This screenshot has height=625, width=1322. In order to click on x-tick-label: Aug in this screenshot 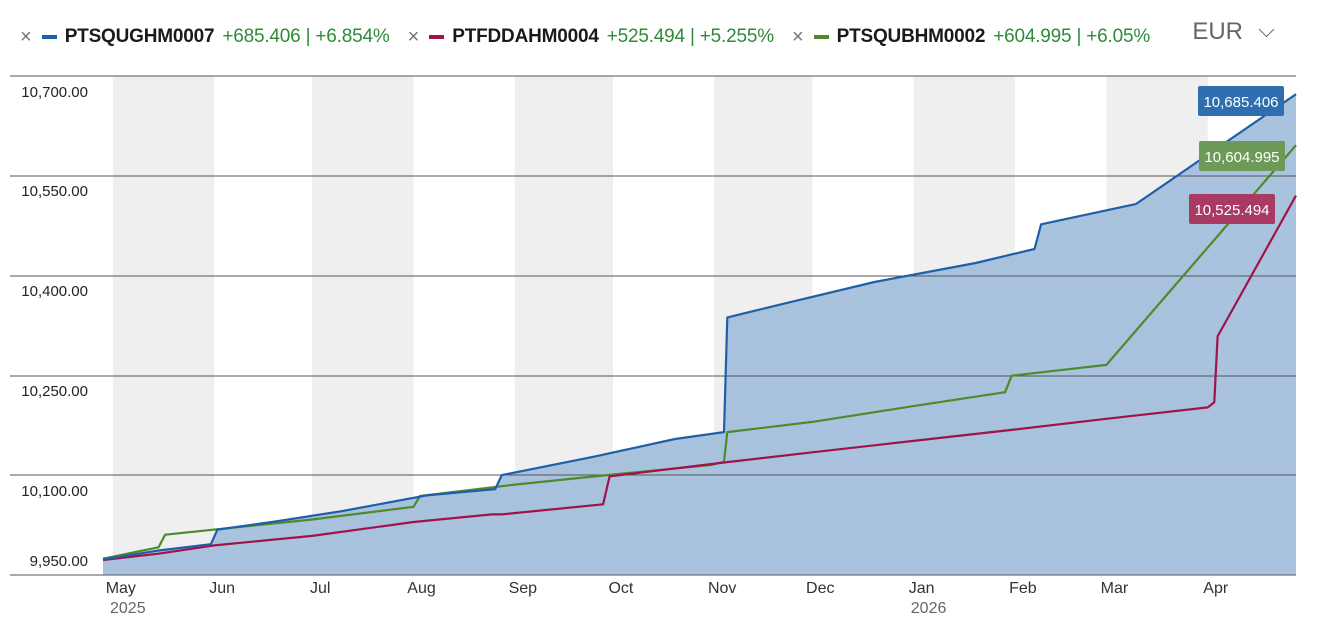, I will do `click(421, 588)`.